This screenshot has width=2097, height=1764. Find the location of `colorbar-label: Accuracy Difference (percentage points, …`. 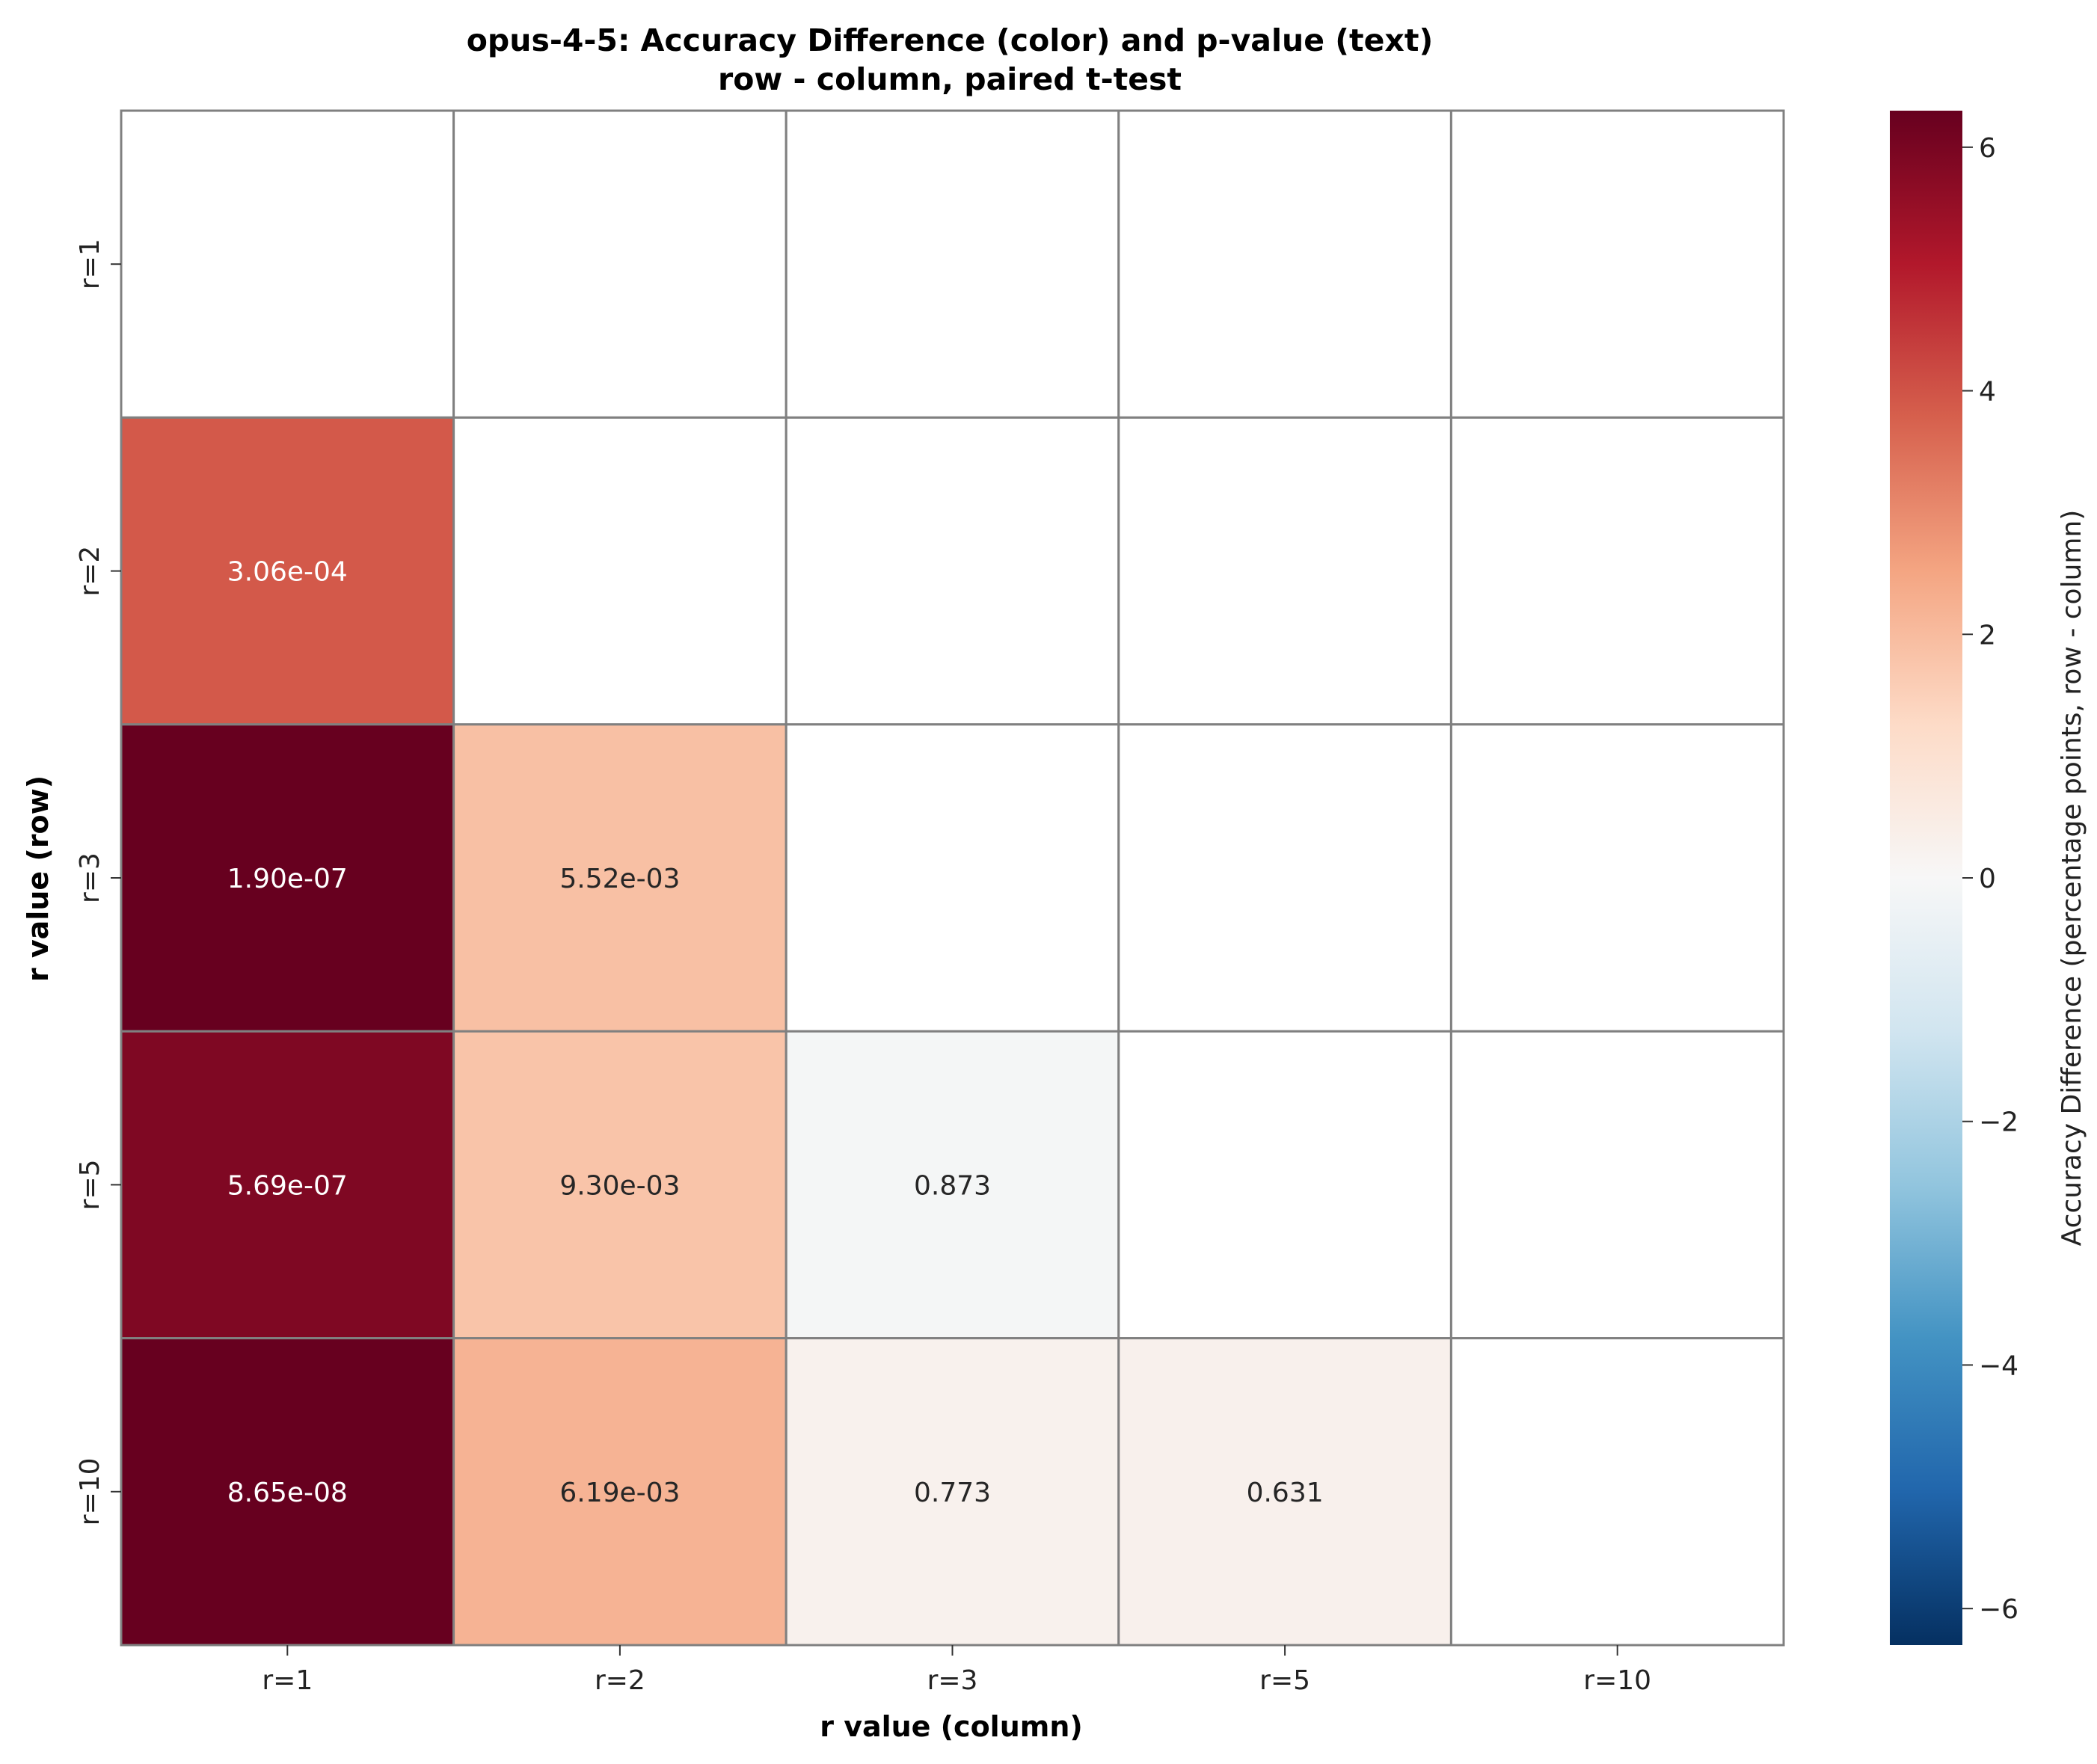

colorbar-label: Accuracy Difference (percentage points, … is located at coordinates (2072, 878).